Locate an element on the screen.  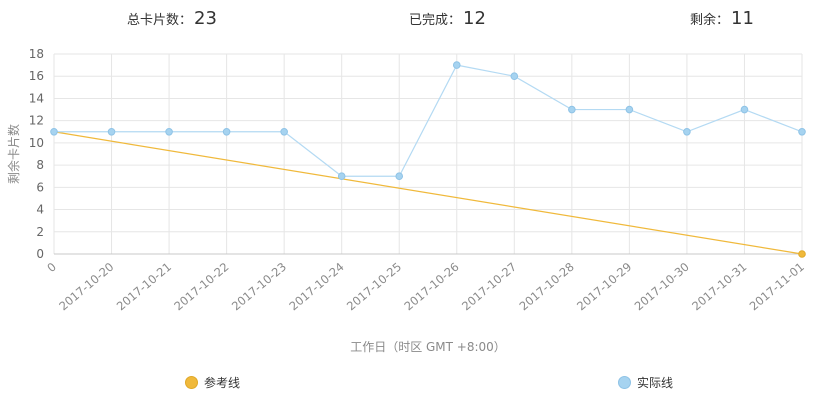
remaining-cards-label: 剩余： is located at coordinates (710, 20).